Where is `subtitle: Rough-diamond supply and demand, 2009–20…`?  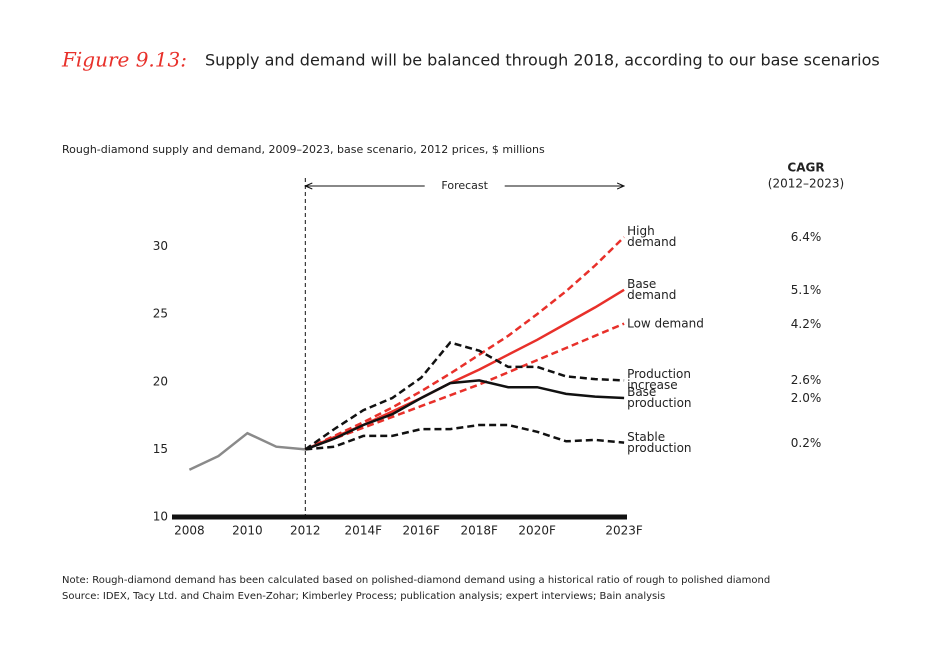 subtitle: Rough-diamond supply and demand, 2009–20… is located at coordinates (303, 149).